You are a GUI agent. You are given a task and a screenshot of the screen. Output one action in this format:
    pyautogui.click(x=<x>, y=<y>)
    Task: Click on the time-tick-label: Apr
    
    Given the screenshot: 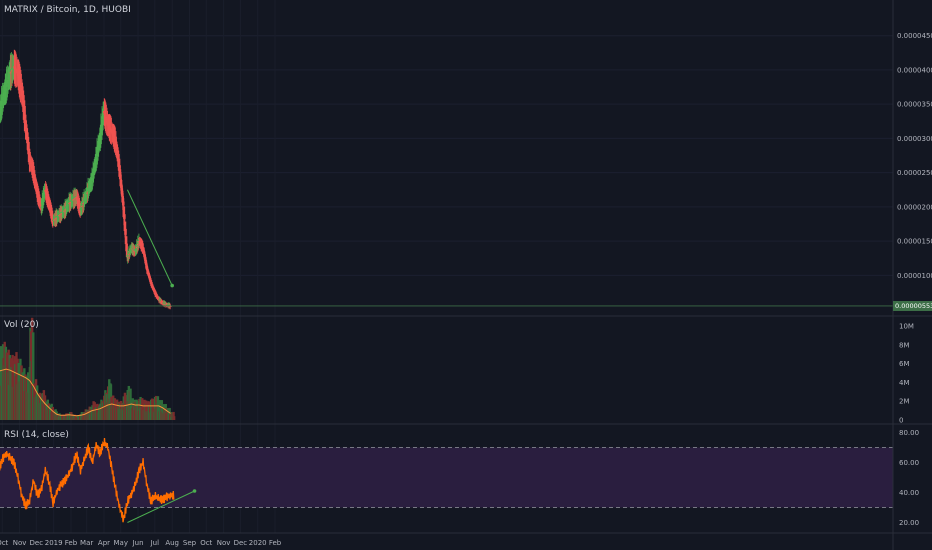 What is the action you would take?
    pyautogui.click(x=104, y=543)
    